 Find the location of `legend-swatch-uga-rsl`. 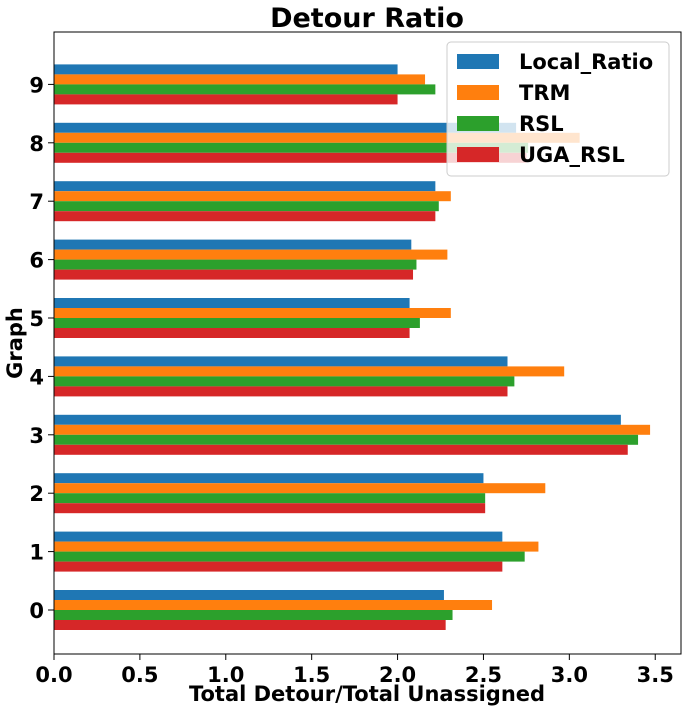

legend-swatch-uga-rsl is located at coordinates (478, 154).